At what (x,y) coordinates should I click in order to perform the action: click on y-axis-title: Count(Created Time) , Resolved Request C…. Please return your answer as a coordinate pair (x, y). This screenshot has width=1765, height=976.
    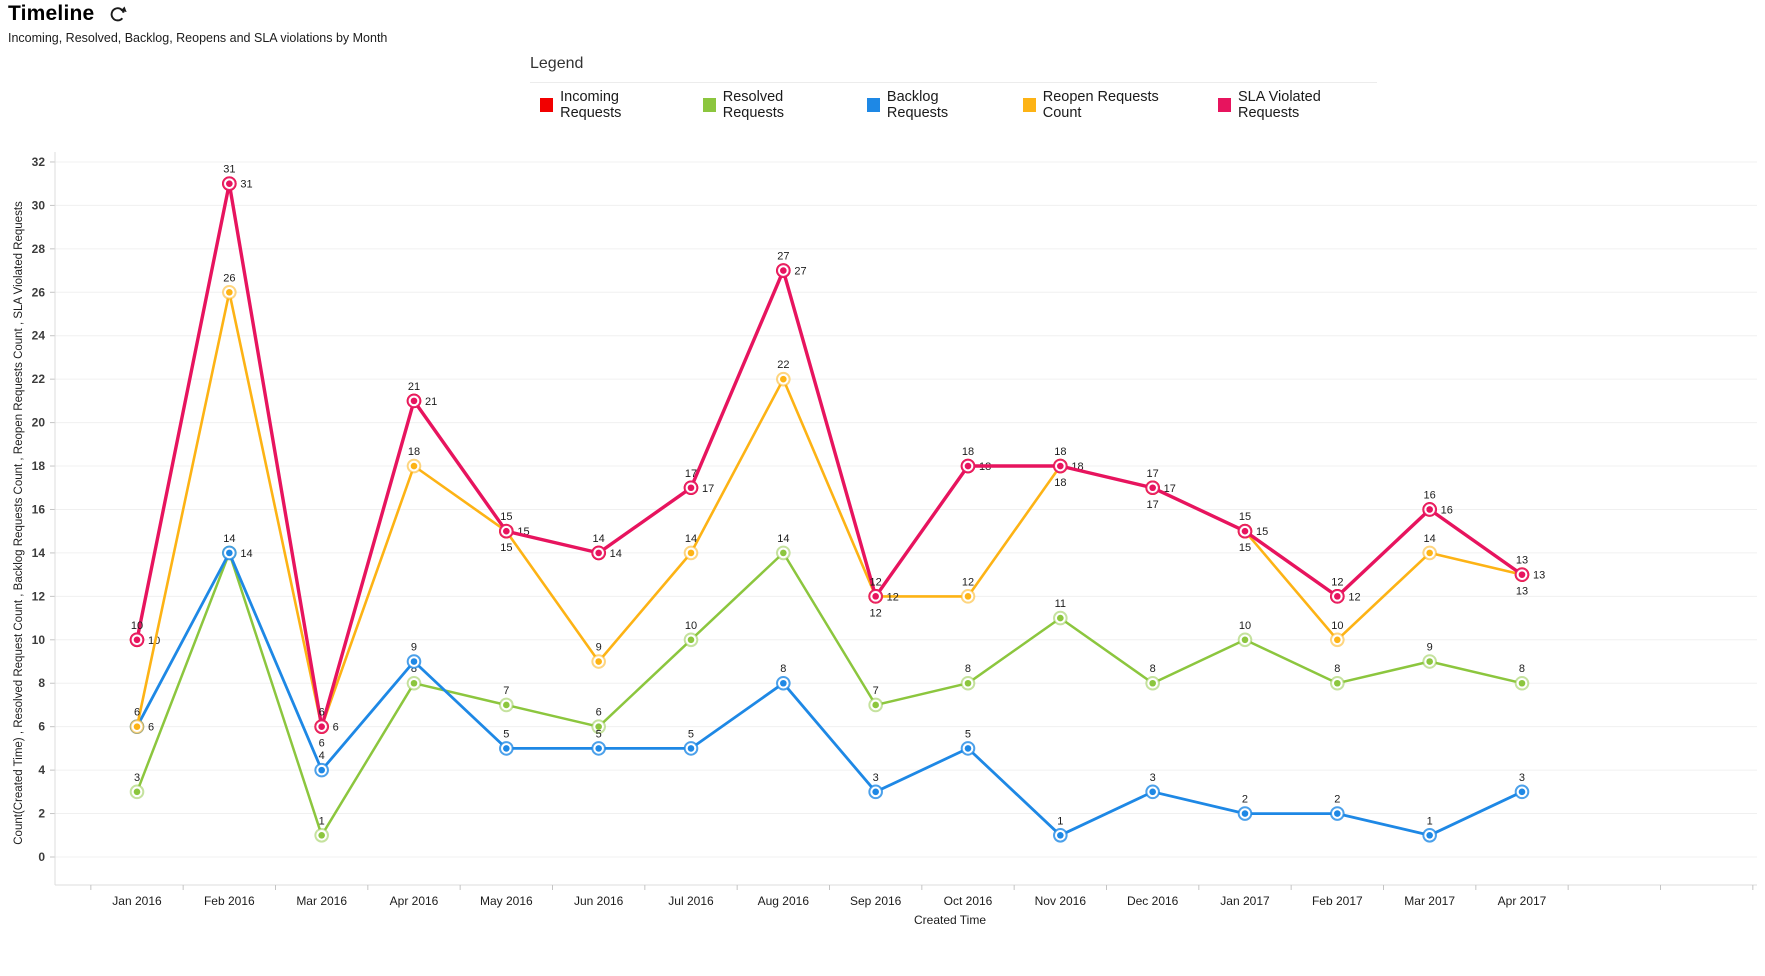
    Looking at the image, I should click on (19, 523).